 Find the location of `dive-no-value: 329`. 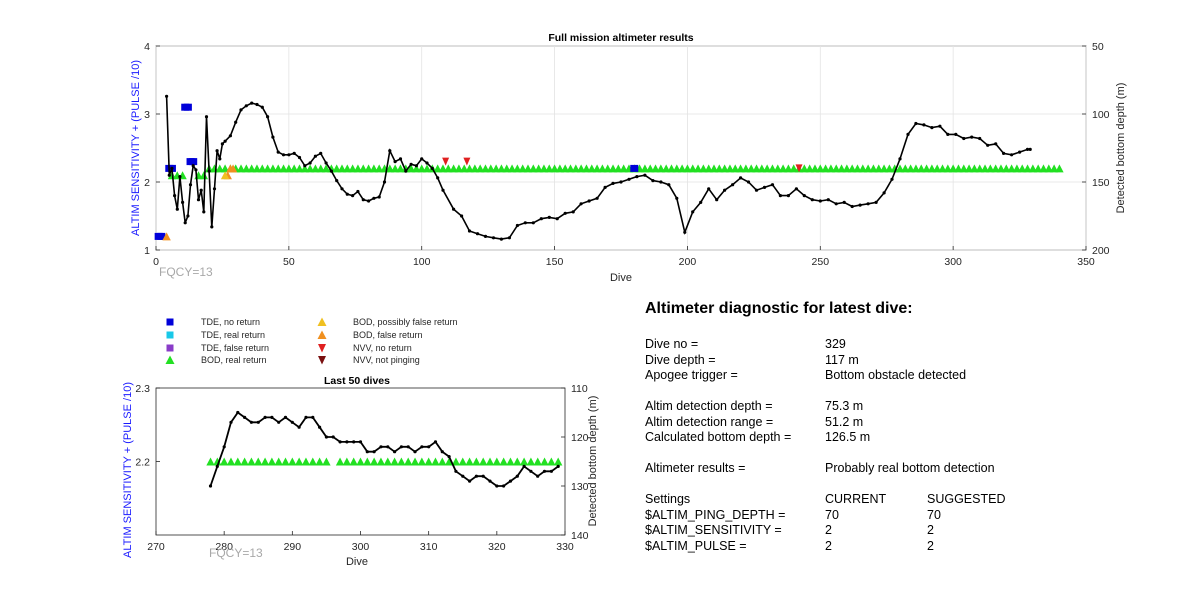

dive-no-value: 329 is located at coordinates (835, 344).